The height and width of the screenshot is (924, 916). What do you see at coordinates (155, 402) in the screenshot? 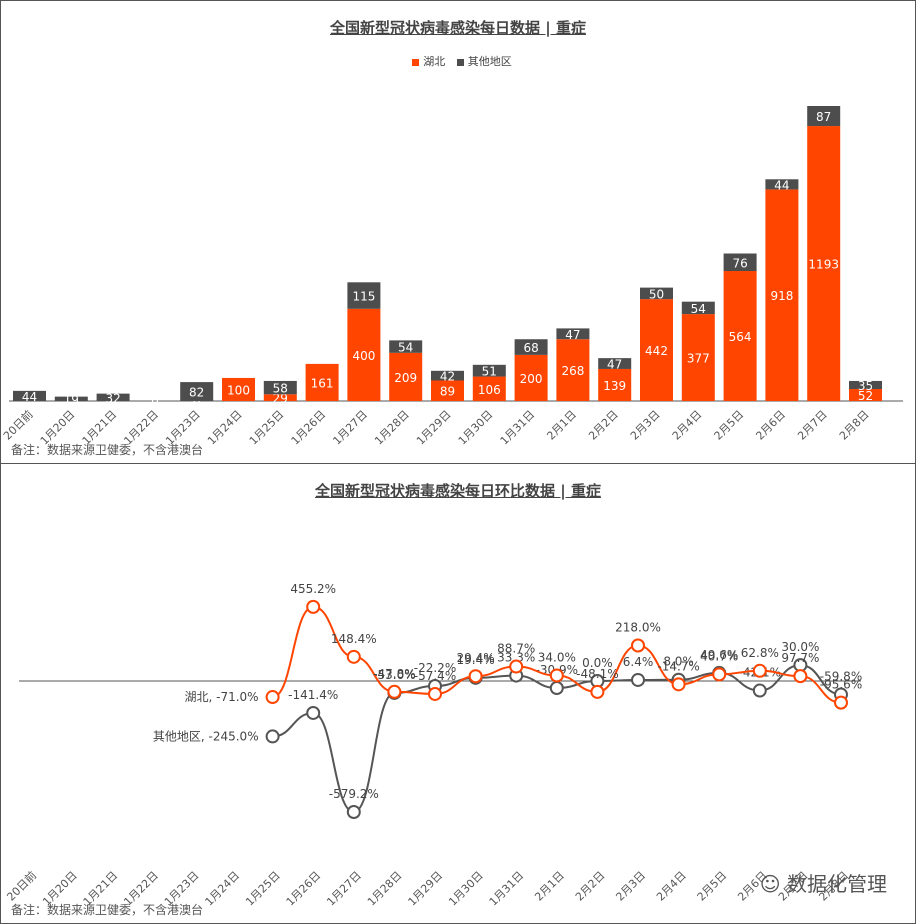
I see `bar-label-hubei: 0` at bounding box center [155, 402].